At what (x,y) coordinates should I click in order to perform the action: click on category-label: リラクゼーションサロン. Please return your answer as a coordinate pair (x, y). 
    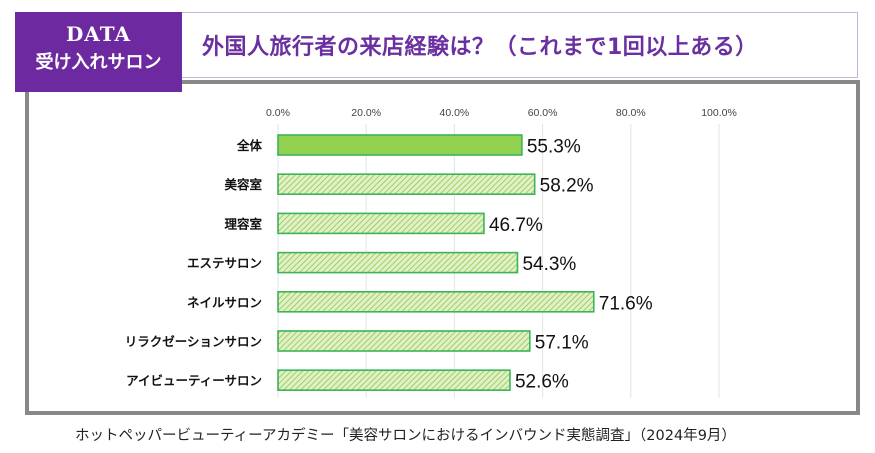
    Looking at the image, I should click on (193, 341).